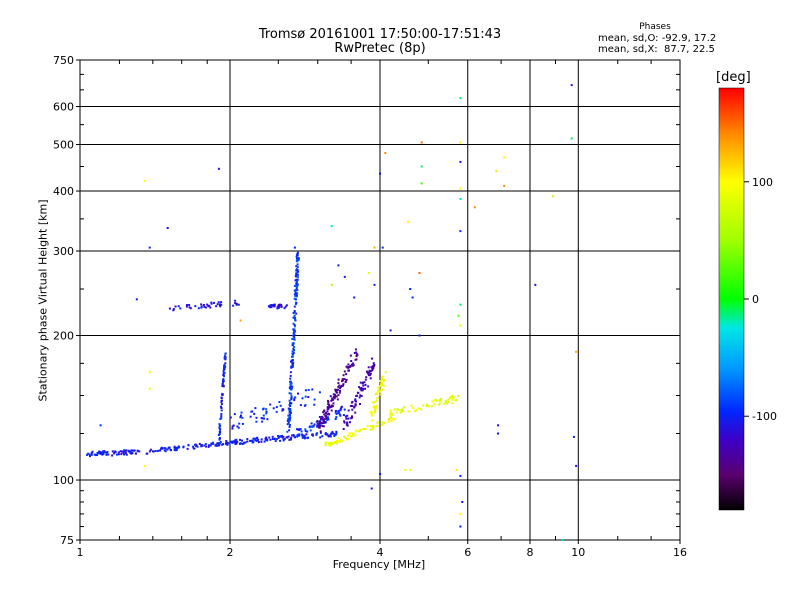 Image resolution: width=800 pixels, height=600 pixels. Describe the element at coordinates (63, 480) in the screenshot. I see `y-tick-label: 100` at that location.